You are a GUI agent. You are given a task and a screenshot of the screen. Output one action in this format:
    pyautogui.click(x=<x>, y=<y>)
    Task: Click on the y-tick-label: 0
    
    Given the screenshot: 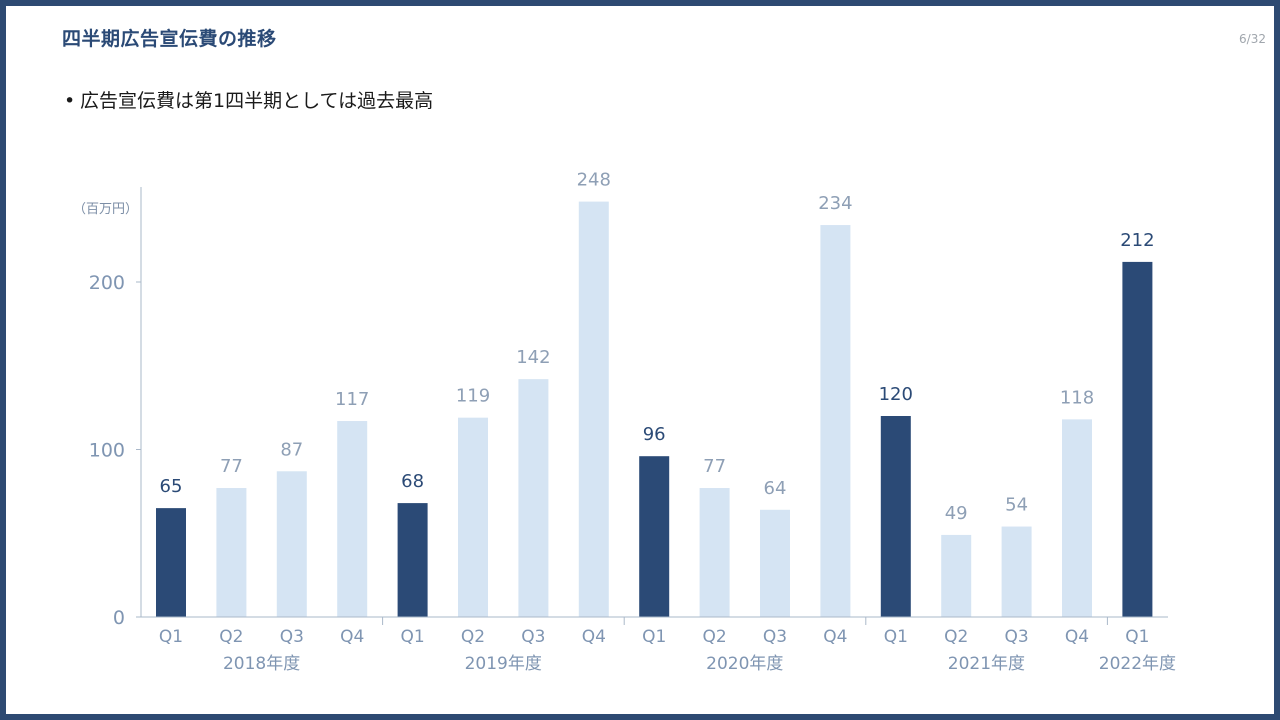 What is the action you would take?
    pyautogui.click(x=119, y=618)
    